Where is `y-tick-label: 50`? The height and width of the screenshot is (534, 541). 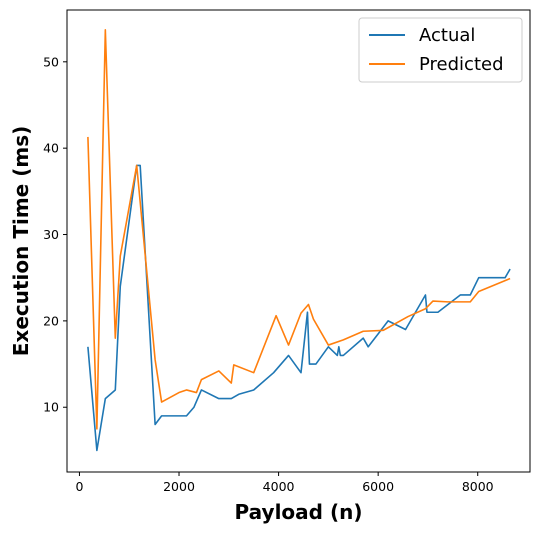 y-tick-label: 50 is located at coordinates (51, 61).